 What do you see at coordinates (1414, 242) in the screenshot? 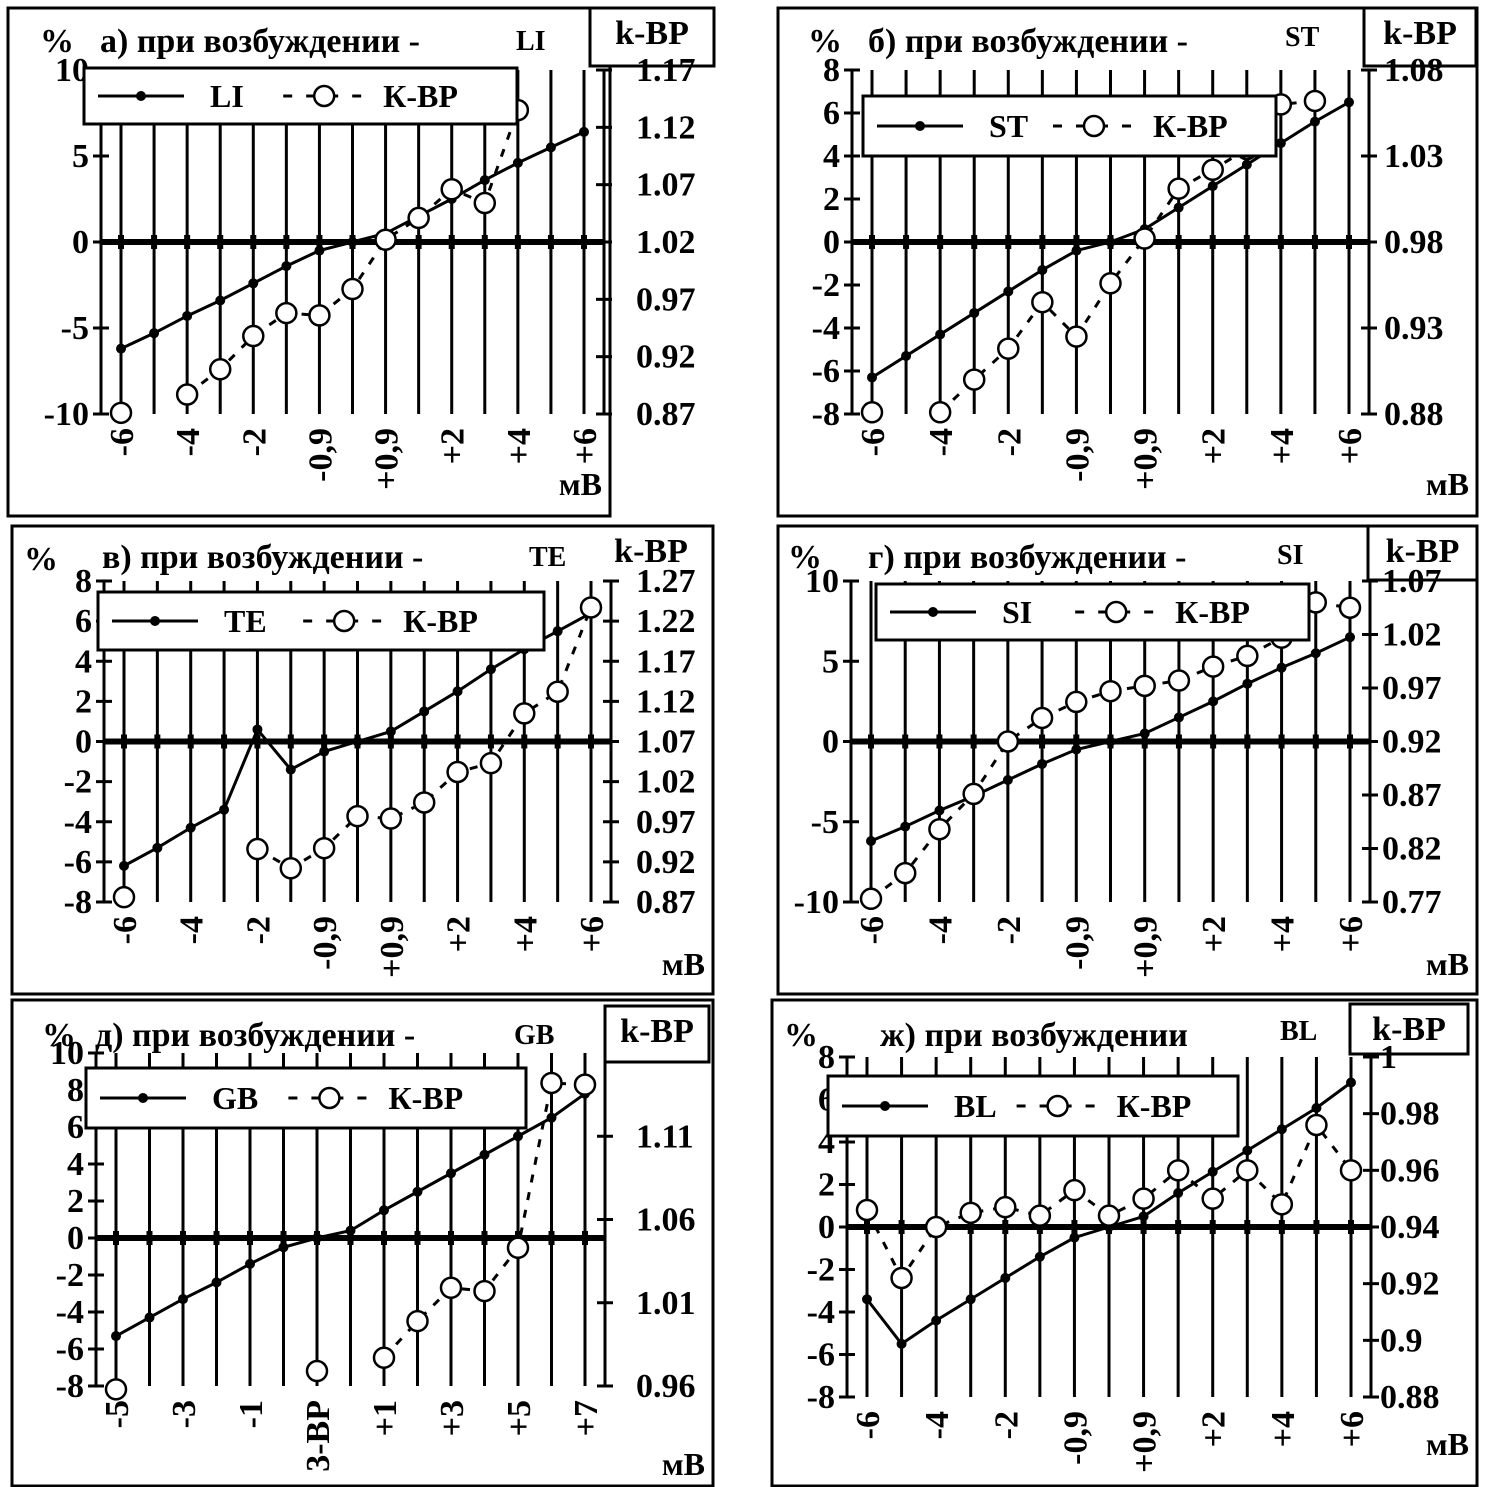
I see `right-tick-label: 0.98` at bounding box center [1414, 242].